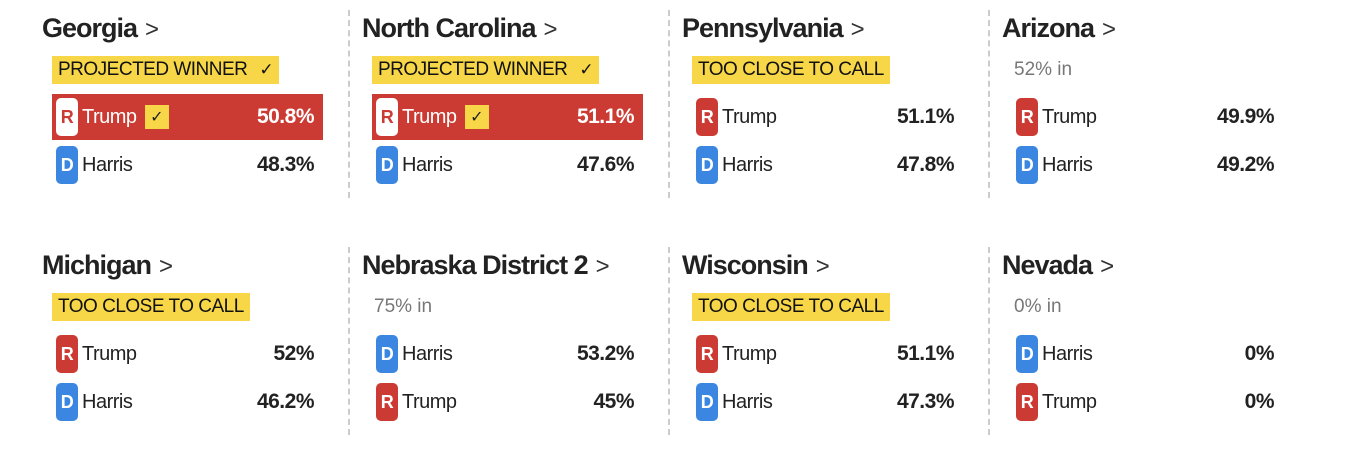  What do you see at coordinates (507, 117) in the screenshot?
I see `candidate-row: R Trump ✓ 51.1%` at bounding box center [507, 117].